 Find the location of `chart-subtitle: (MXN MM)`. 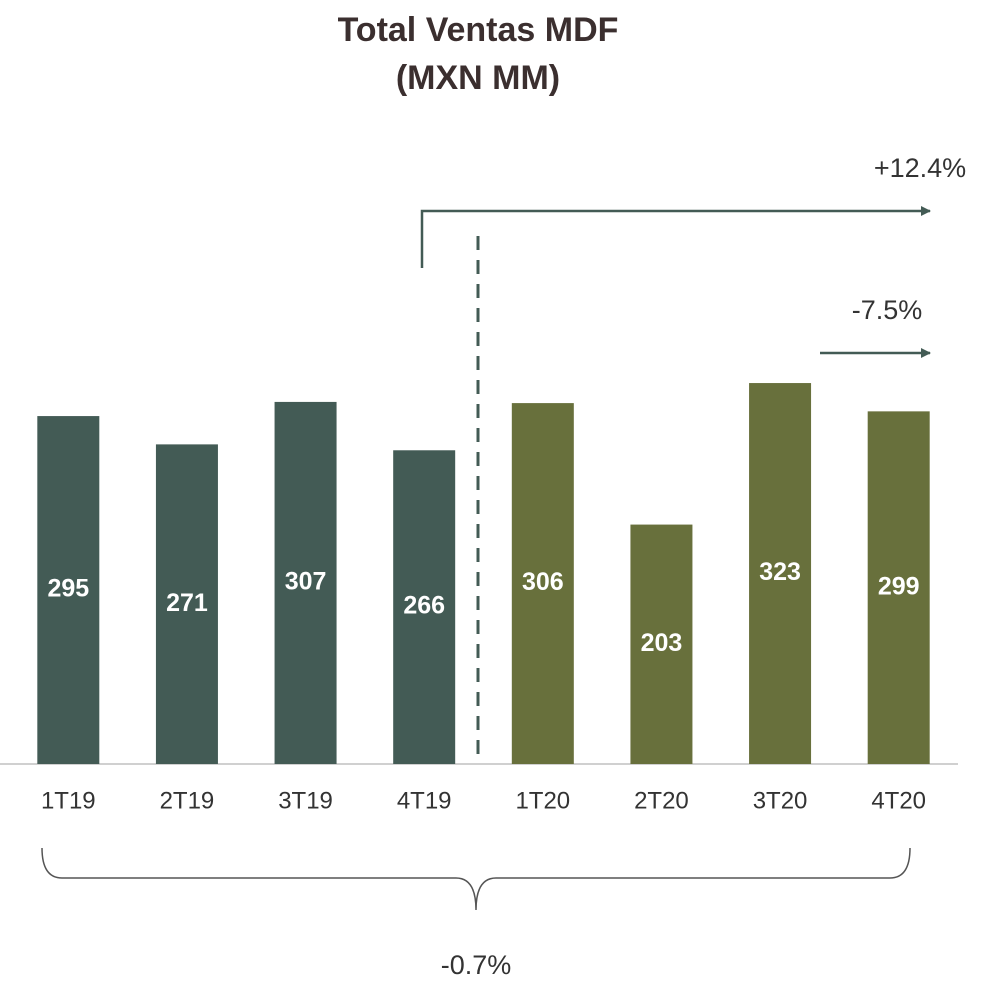

chart-subtitle: (MXN MM) is located at coordinates (478, 78).